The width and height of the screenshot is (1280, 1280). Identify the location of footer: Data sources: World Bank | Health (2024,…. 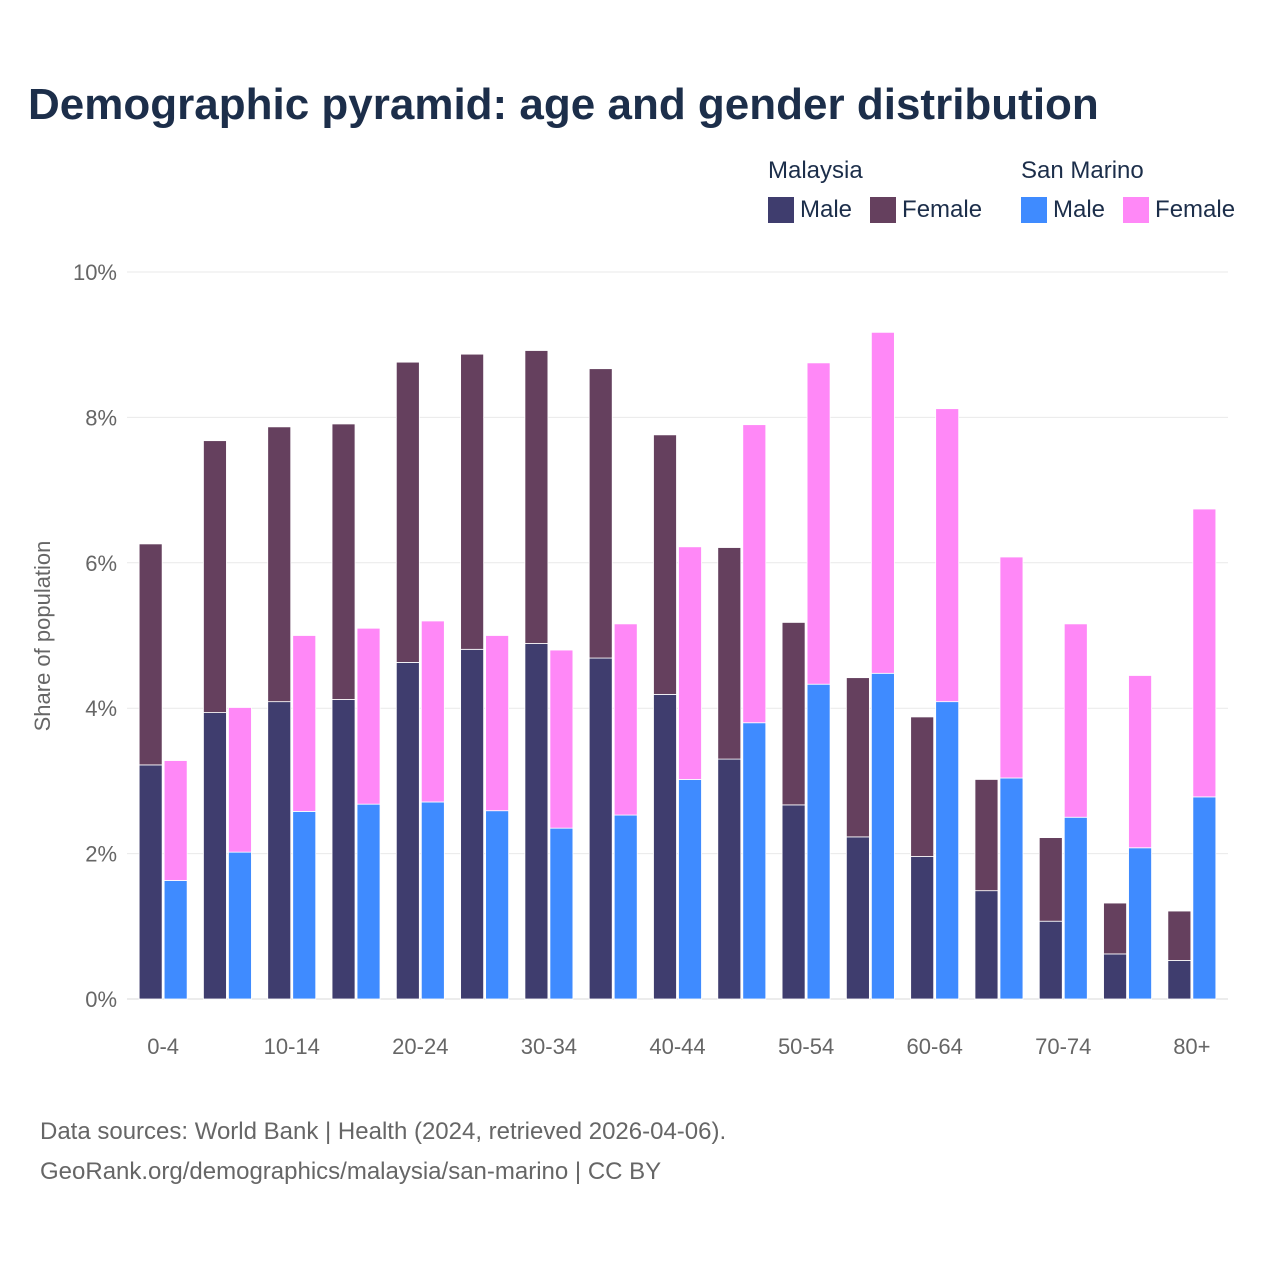
(383, 1152).